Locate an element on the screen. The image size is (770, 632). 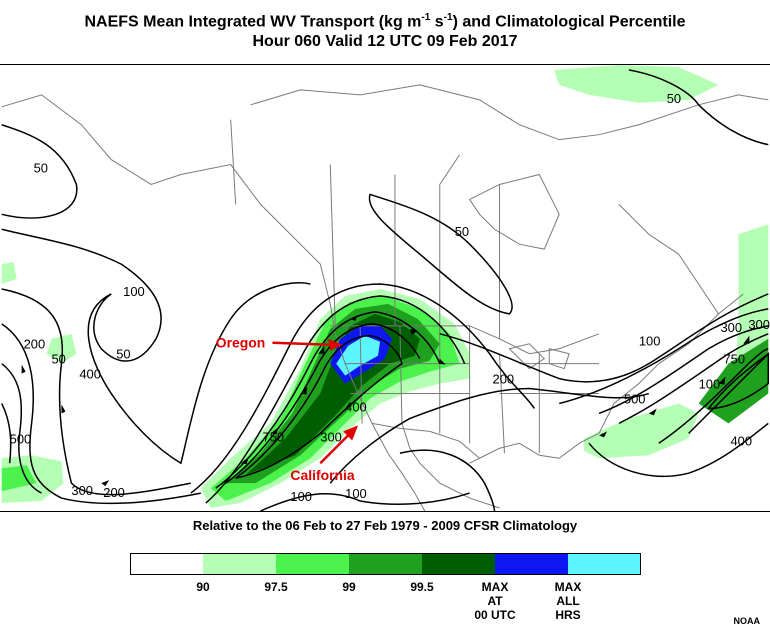
lakes is located at coordinates (539, 356).